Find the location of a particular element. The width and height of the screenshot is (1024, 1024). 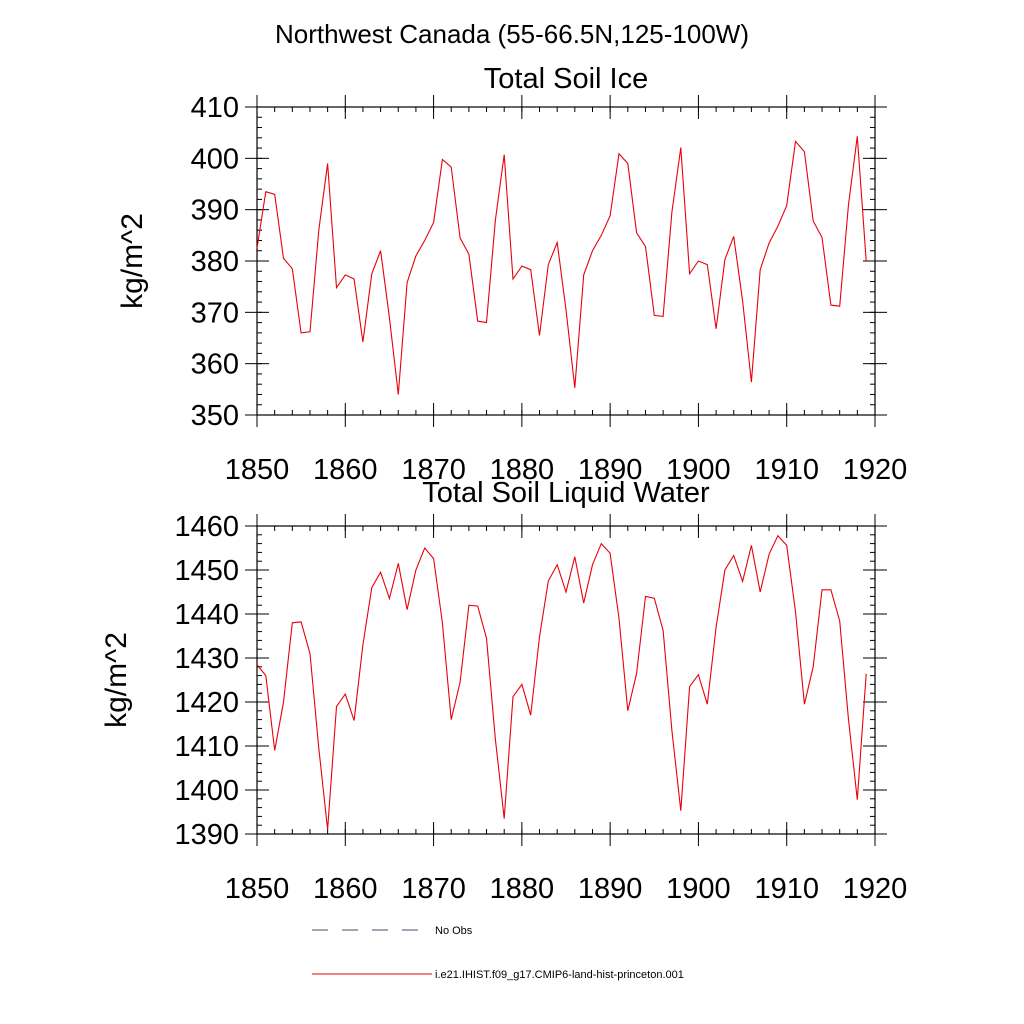

y-tick-label: 350 is located at coordinates (215, 416).